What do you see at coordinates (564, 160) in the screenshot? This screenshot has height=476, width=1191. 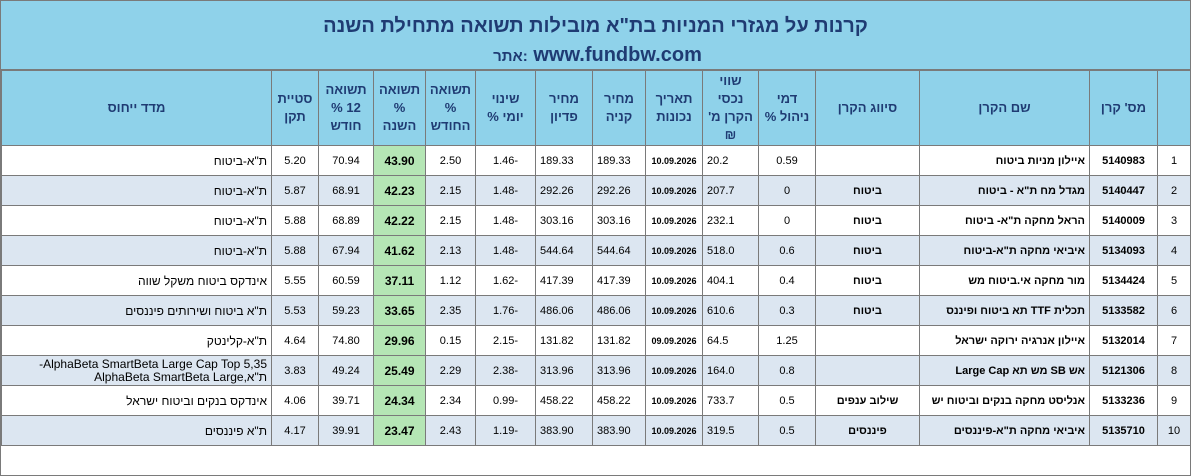 I see `redeem-price-cell: 189.33` at bounding box center [564, 160].